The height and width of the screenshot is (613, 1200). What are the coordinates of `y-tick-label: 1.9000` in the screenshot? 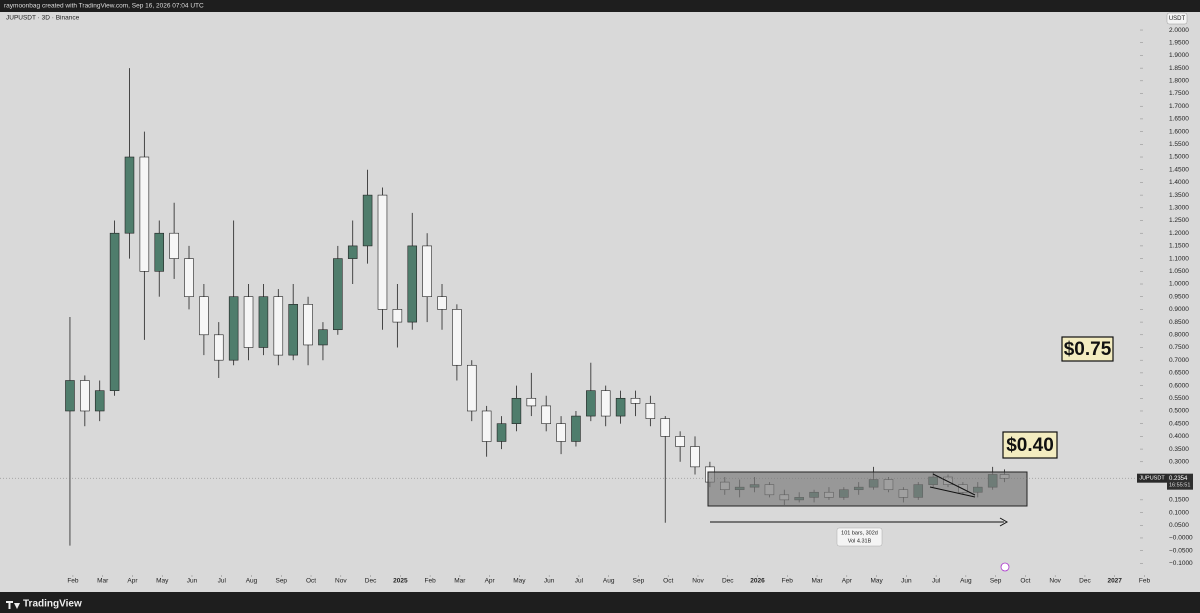 It's located at (1179, 55).